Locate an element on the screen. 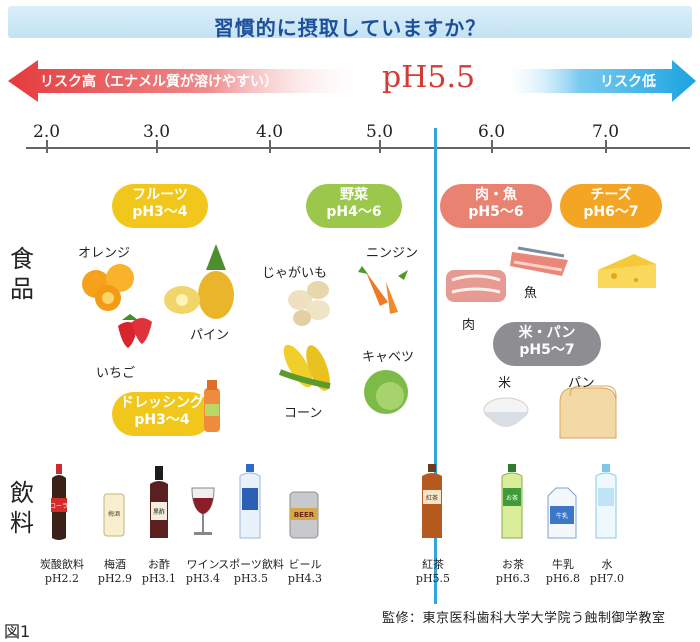 The image size is (700, 642). drink-name: スポーツ飲料 is located at coordinates (251, 564).